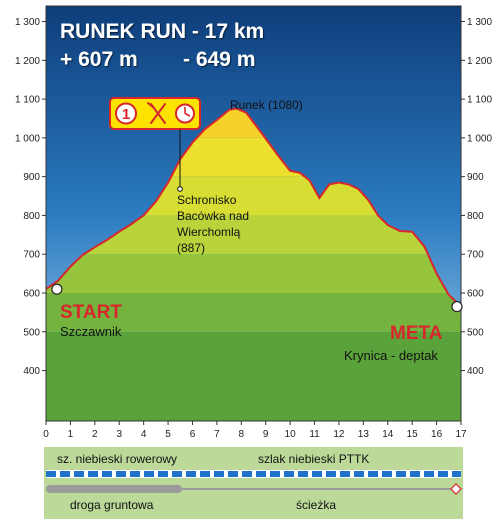 Image resolution: width=501 pixels, height=520 pixels. What do you see at coordinates (162, 31) in the screenshot?
I see `chart-title: RUNEK RUN - 17 km` at bounding box center [162, 31].